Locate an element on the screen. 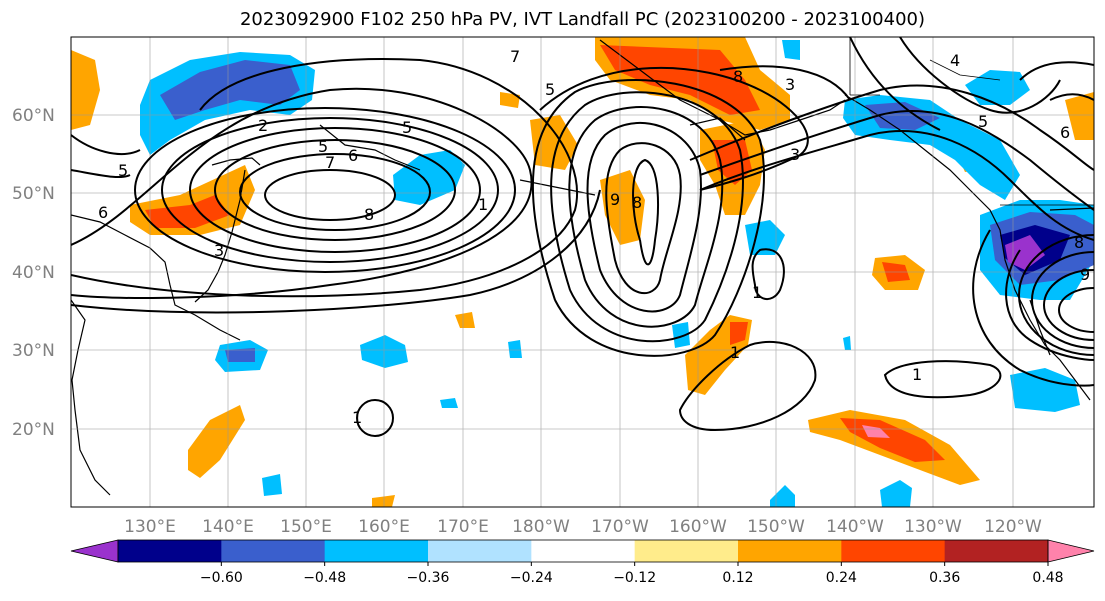 The width and height of the screenshot is (1105, 601). colorbar-tick-label: −0.12 is located at coordinates (634, 578).